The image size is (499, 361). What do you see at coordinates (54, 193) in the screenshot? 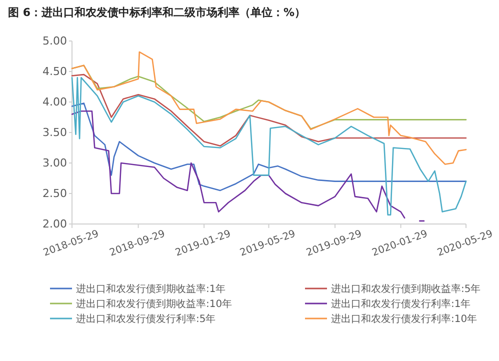
I see `y-tick-label: 2.50` at bounding box center [54, 193].